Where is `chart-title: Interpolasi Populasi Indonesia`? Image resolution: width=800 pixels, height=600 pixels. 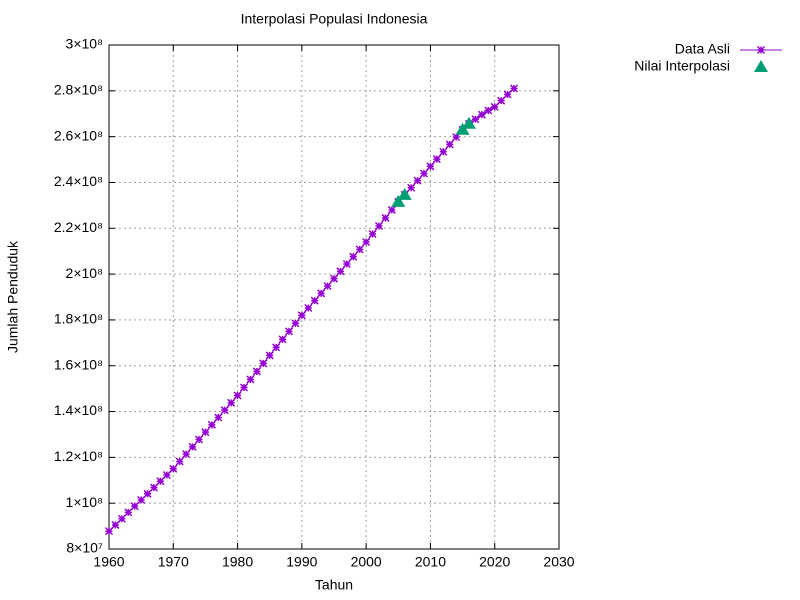
chart-title: Interpolasi Populasi Indonesia is located at coordinates (334, 19).